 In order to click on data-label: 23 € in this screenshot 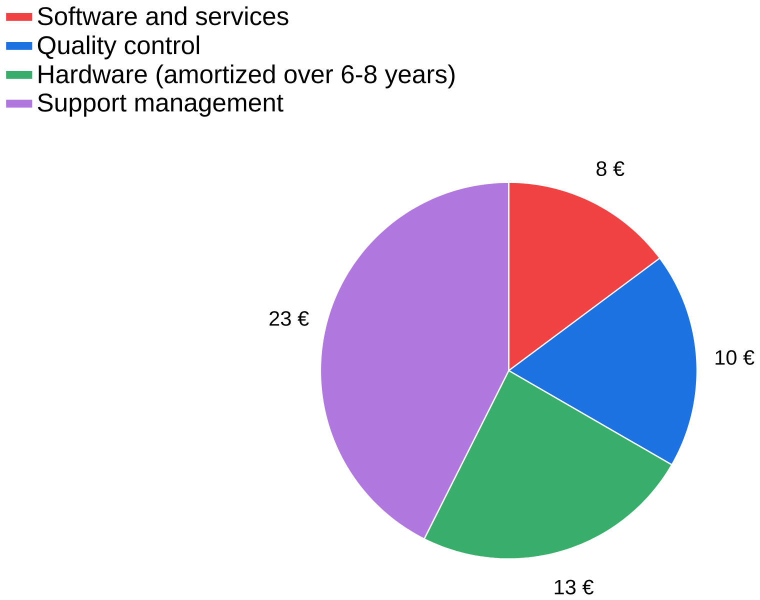, I will do `click(289, 318)`.